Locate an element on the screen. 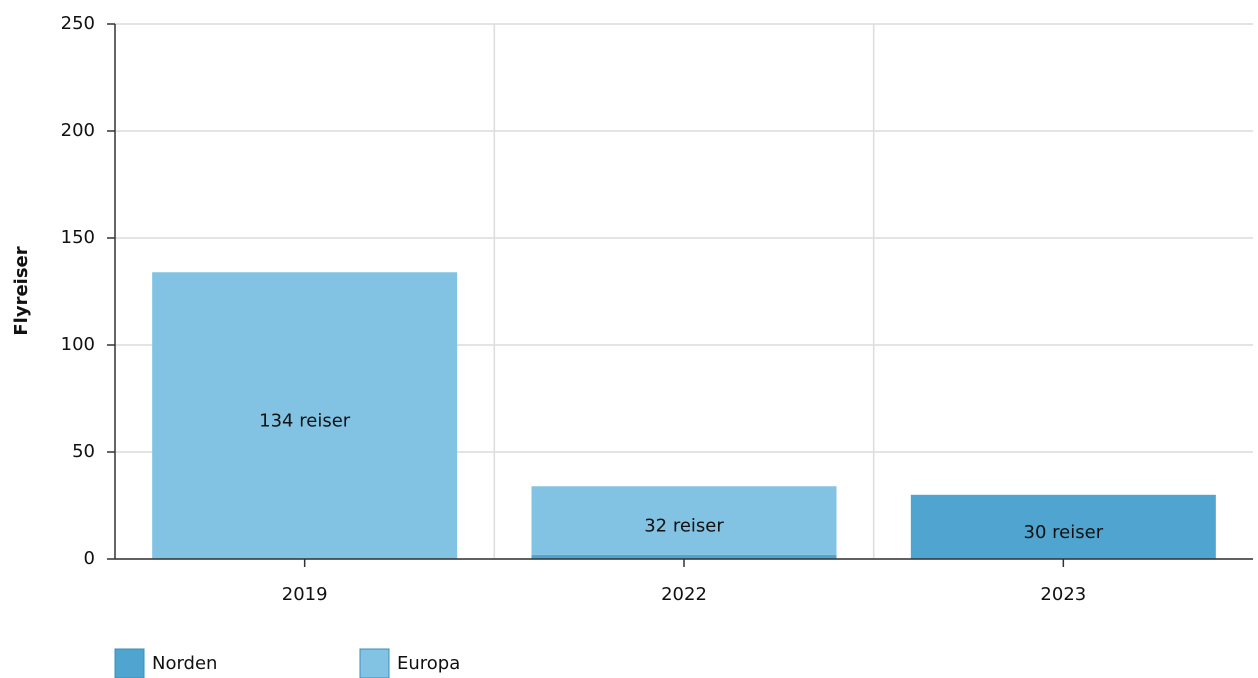  y-tick-label: 50 is located at coordinates (83, 451).